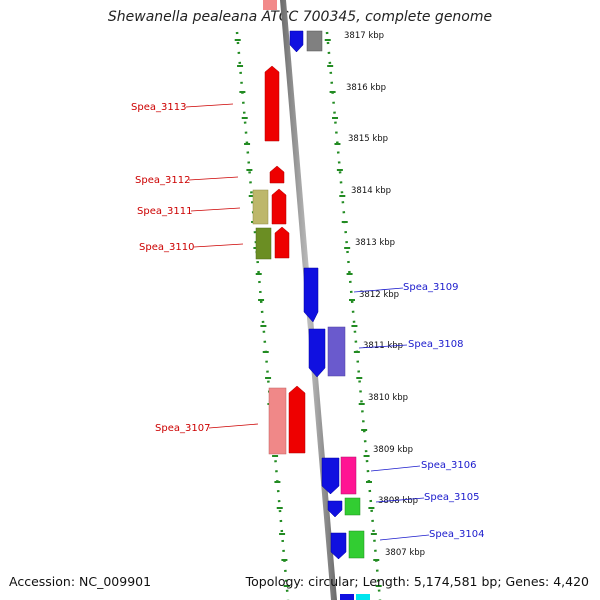  Describe the element at coordinates (314, 41) in the screenshot. I see `gene-top-gray` at that location.